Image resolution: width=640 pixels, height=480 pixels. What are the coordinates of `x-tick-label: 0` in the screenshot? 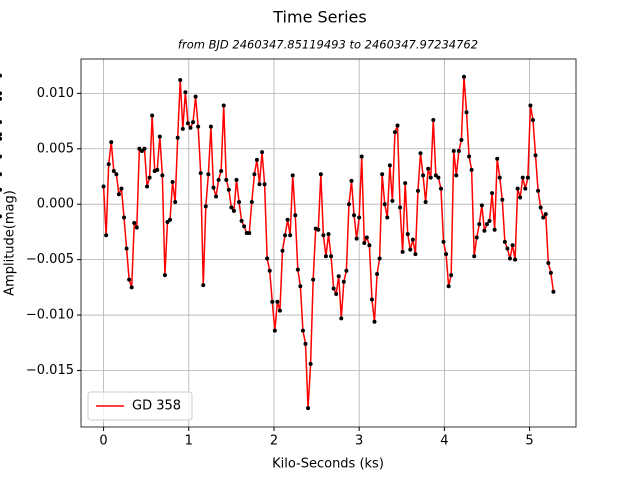 It's located at (103, 441).